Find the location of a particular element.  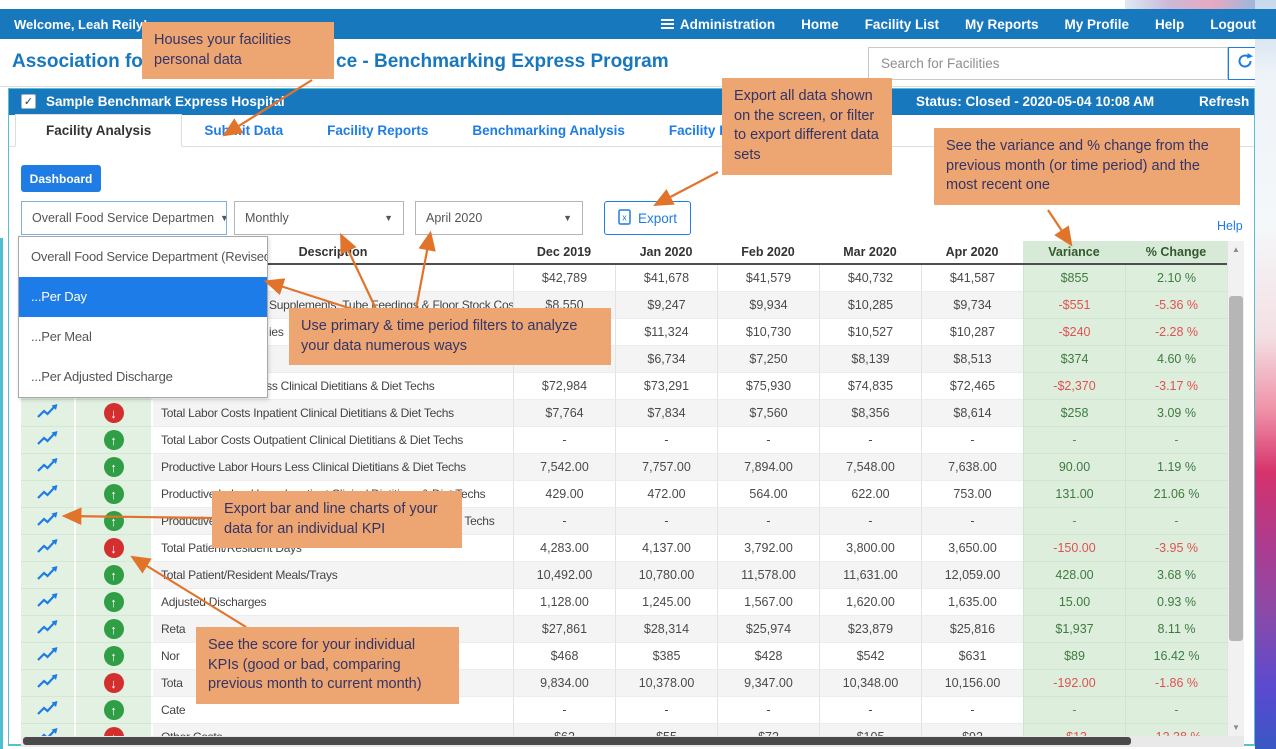

export-button: x Export is located at coordinates (647, 218).